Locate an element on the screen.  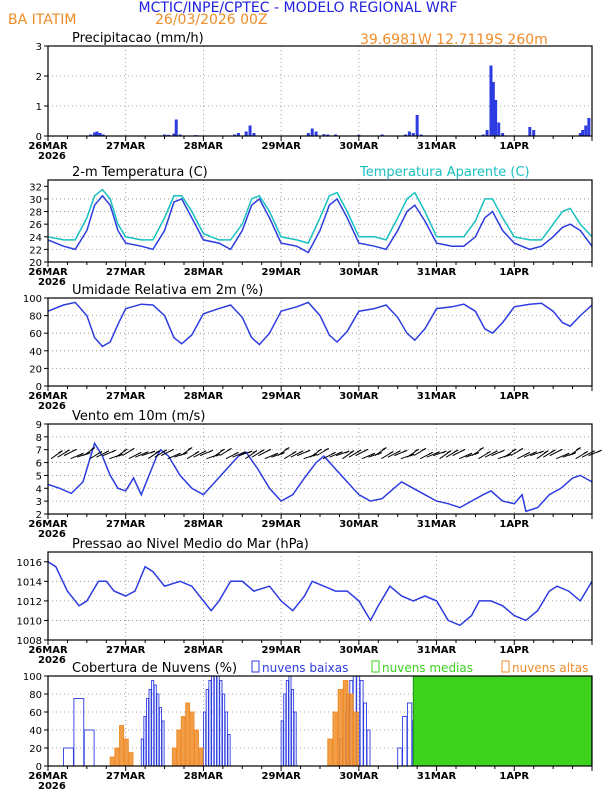
y-tick-label: 40 is located at coordinates (35, 352).